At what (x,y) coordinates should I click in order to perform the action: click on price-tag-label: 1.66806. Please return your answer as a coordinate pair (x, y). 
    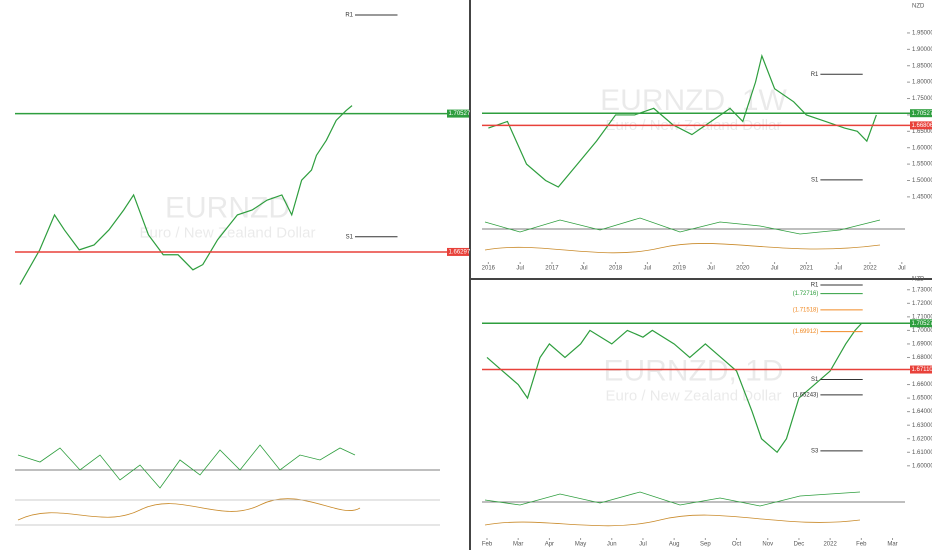
    Looking at the image, I should click on (922, 126).